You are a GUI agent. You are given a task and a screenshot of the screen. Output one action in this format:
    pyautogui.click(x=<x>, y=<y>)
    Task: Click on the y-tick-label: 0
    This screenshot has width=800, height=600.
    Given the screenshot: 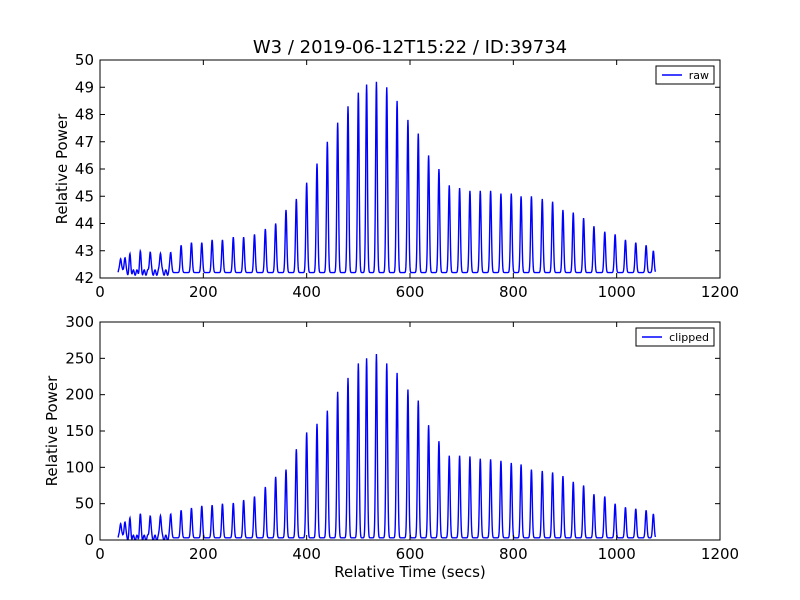 What is the action you would take?
    pyautogui.click(x=89, y=540)
    